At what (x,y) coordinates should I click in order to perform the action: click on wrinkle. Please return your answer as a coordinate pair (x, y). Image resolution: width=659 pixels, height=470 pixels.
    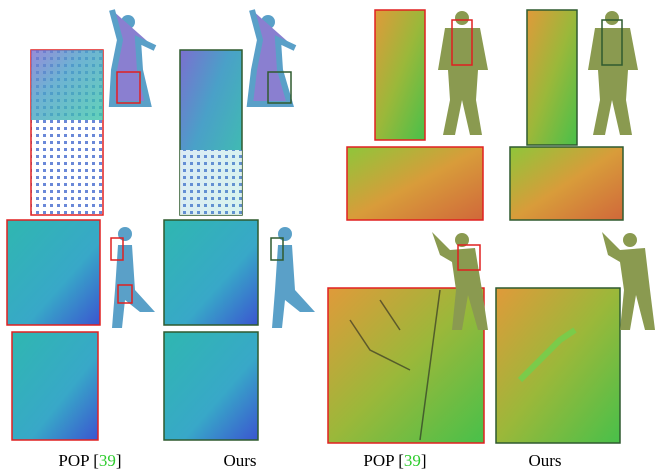
    Looking at the image, I should click on (547, 355).